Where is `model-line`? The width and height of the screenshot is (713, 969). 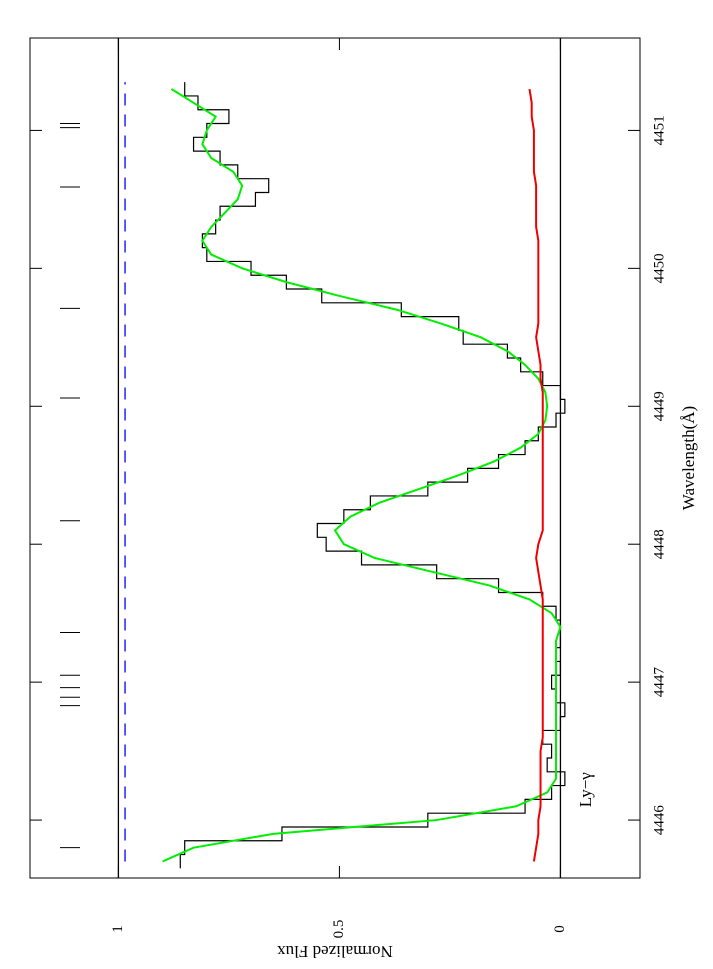
model-line is located at coordinates (536, 475).